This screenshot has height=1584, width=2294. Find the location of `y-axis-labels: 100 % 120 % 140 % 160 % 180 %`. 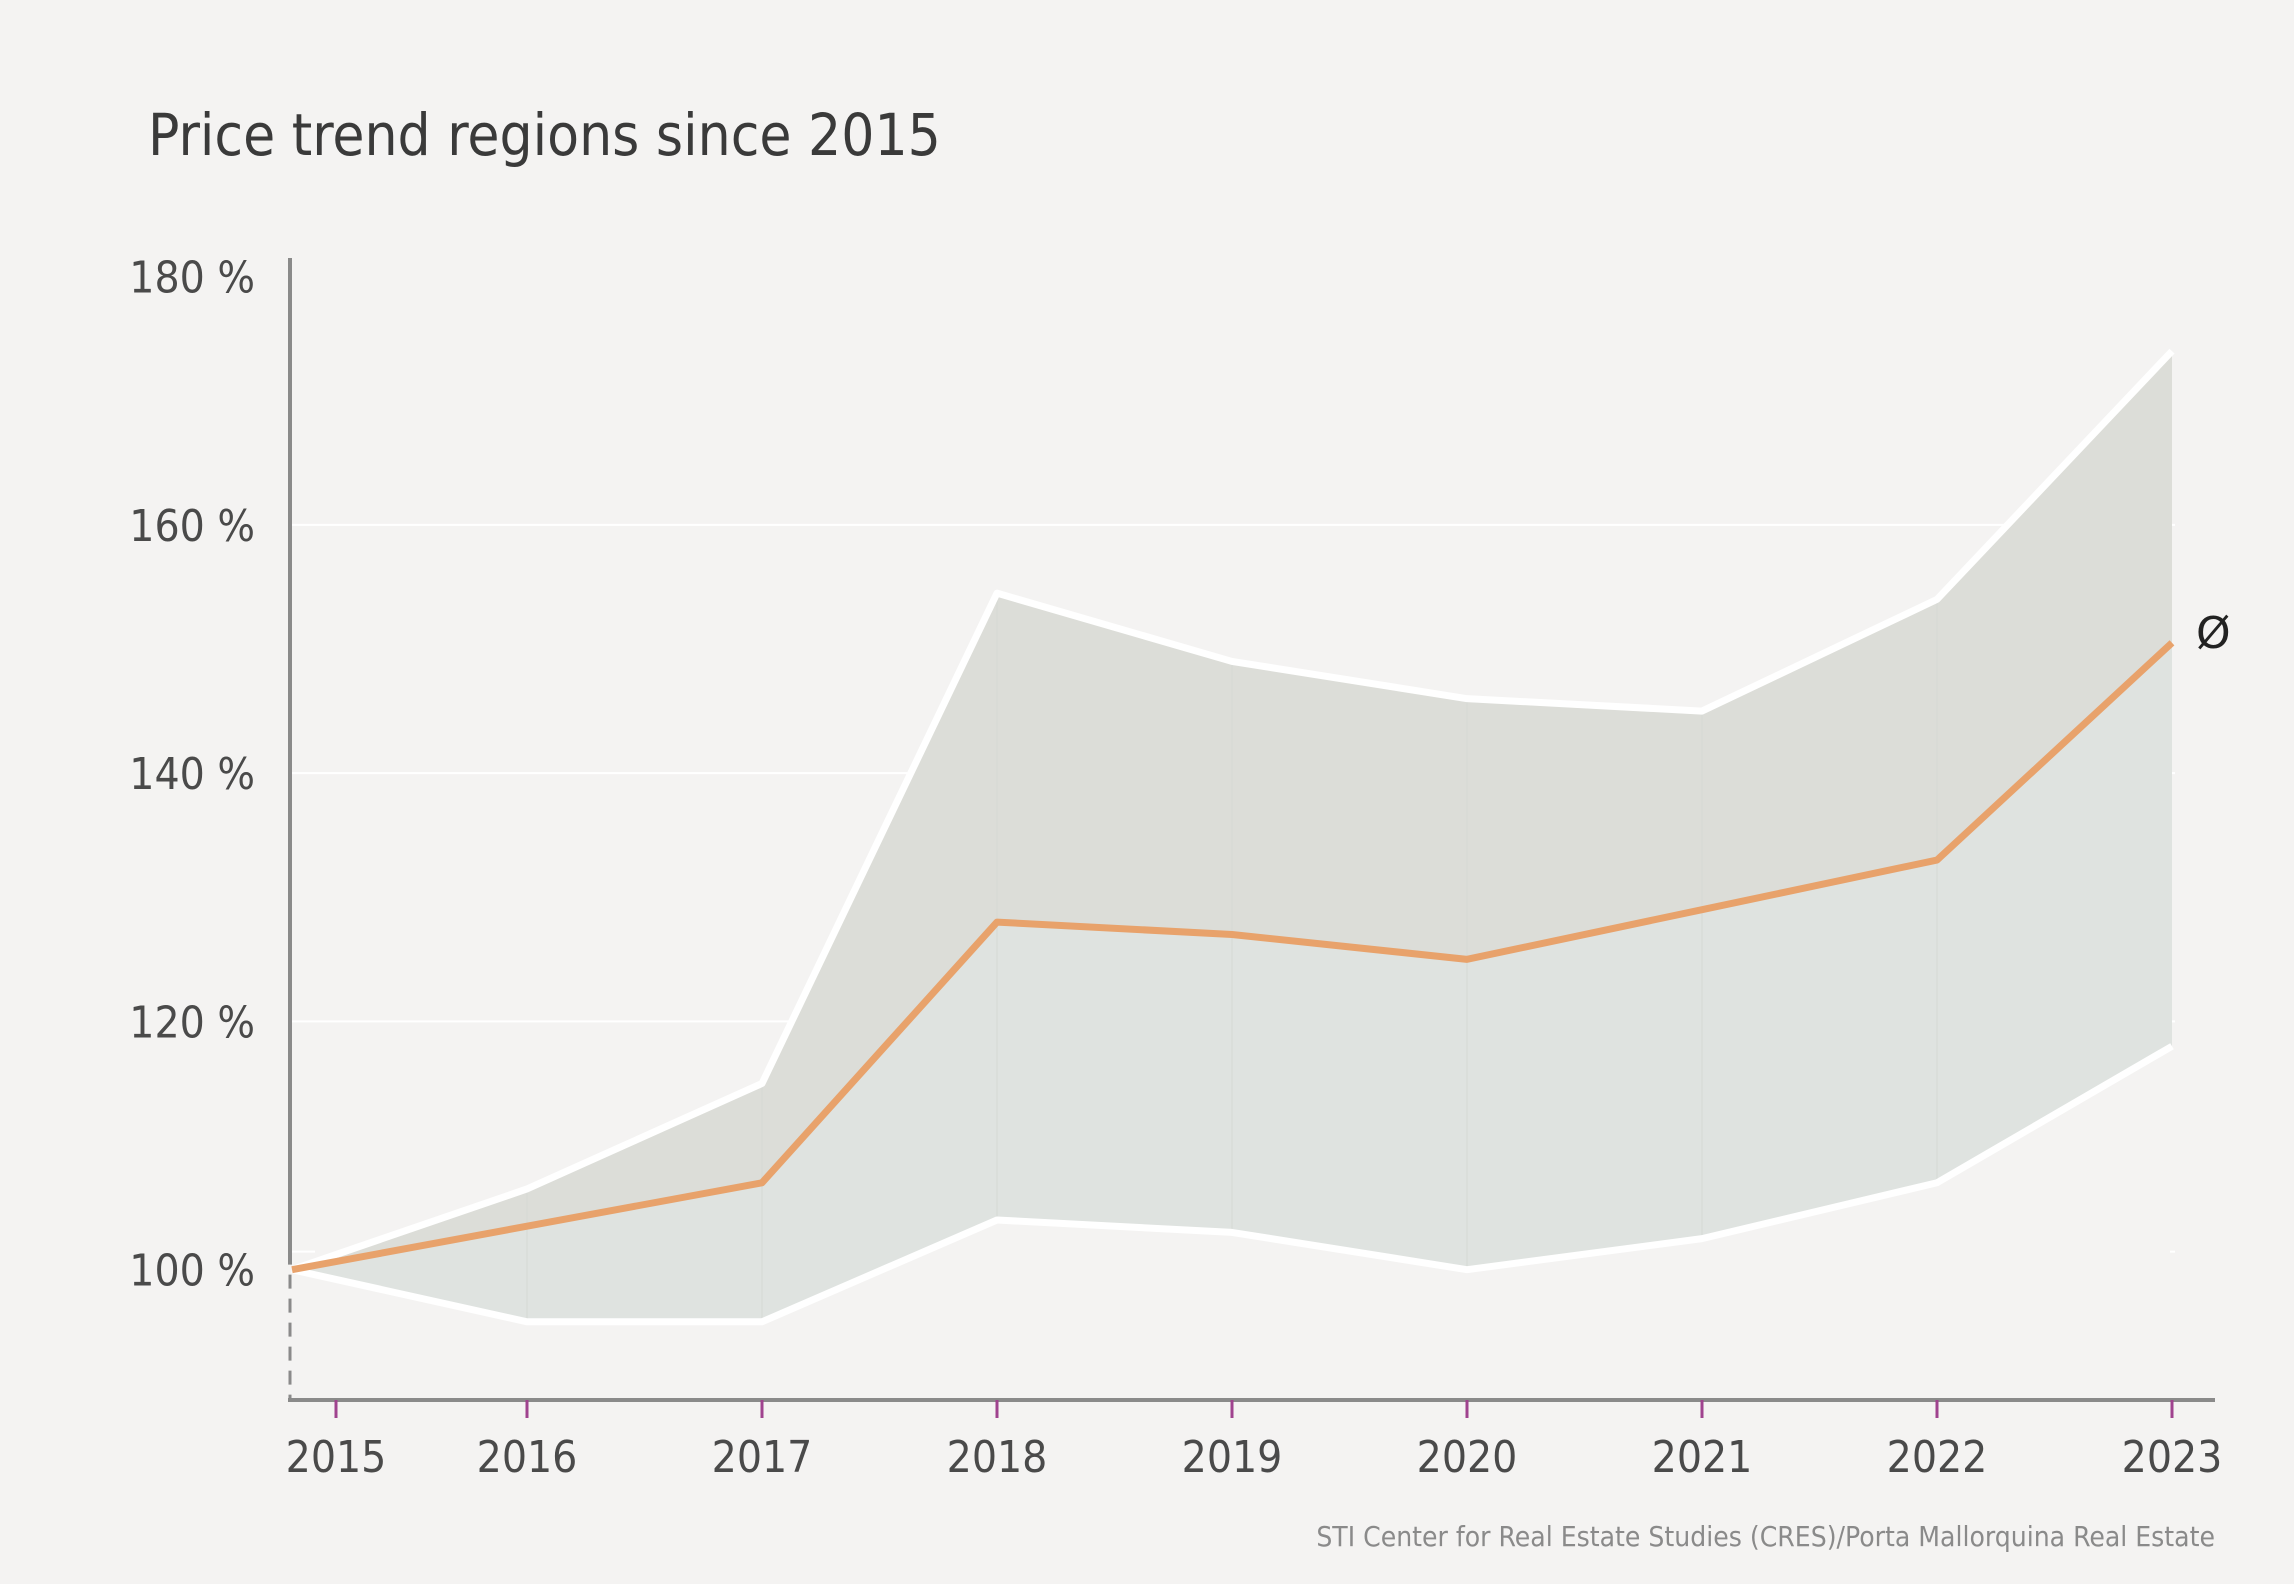

y-axis-labels: 100 % 120 % 140 % 160 % 180 % is located at coordinates (192, 775).